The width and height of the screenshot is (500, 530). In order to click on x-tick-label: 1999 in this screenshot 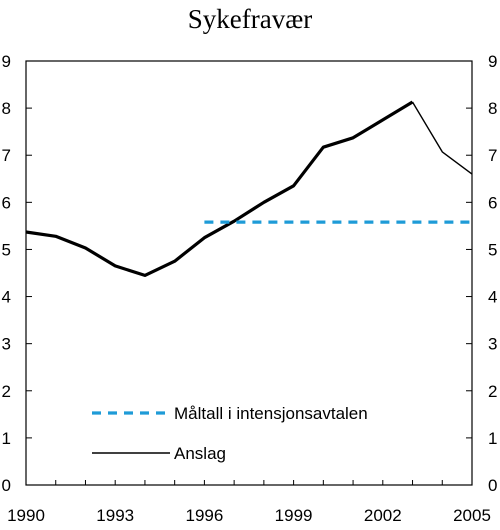, I will do `click(294, 515)`.